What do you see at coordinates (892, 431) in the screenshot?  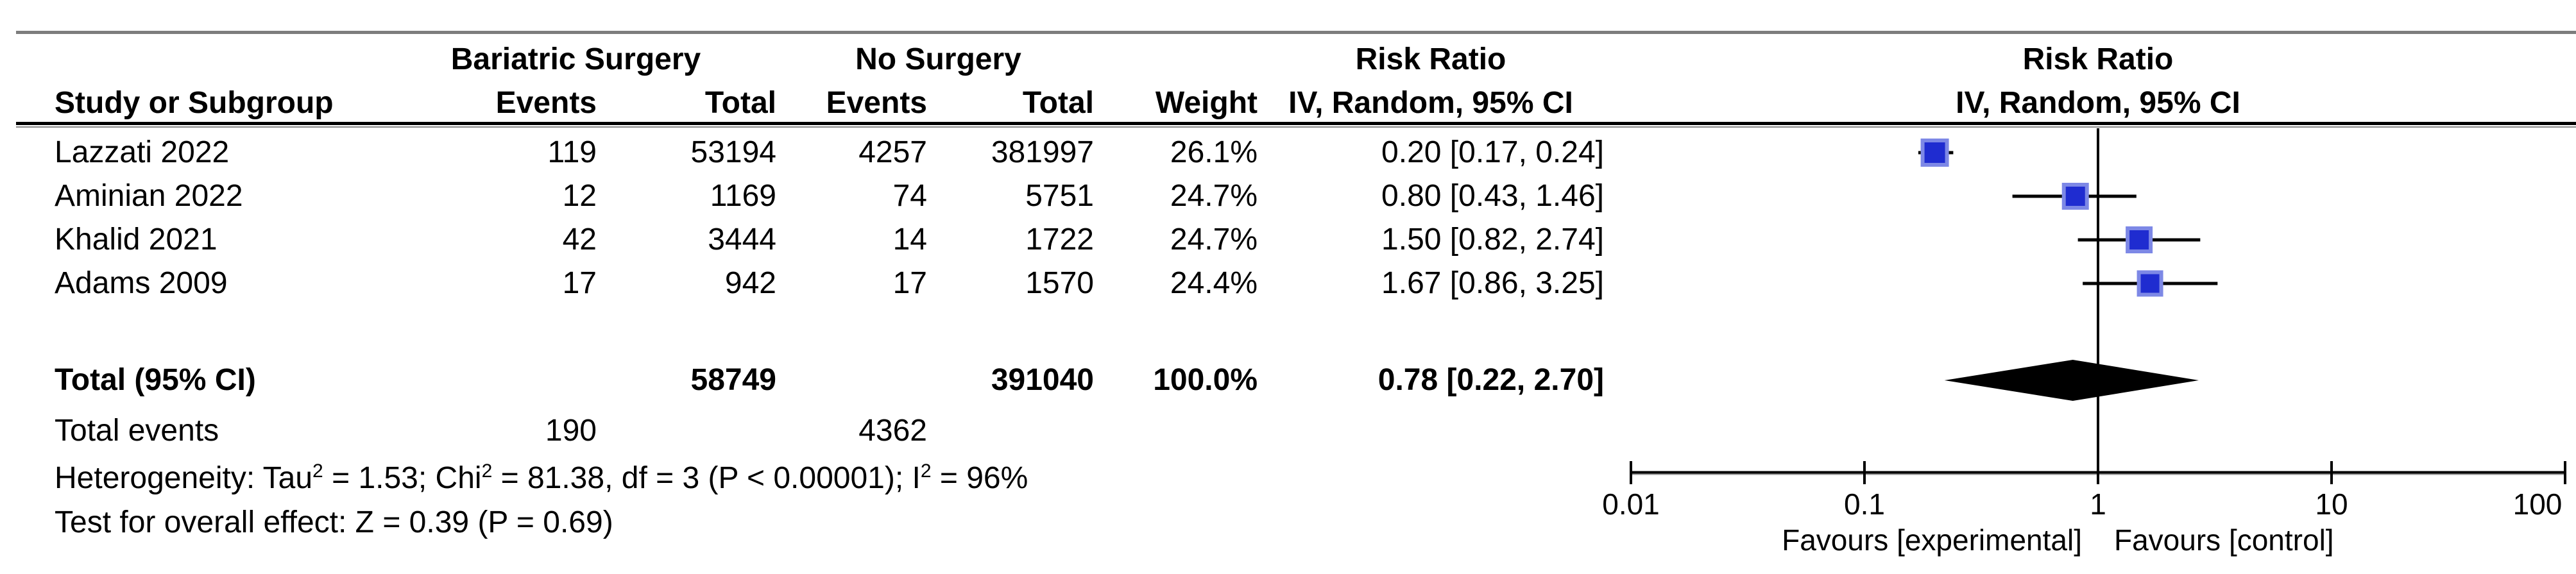 I see `total-events-ctl: 4362` at bounding box center [892, 431].